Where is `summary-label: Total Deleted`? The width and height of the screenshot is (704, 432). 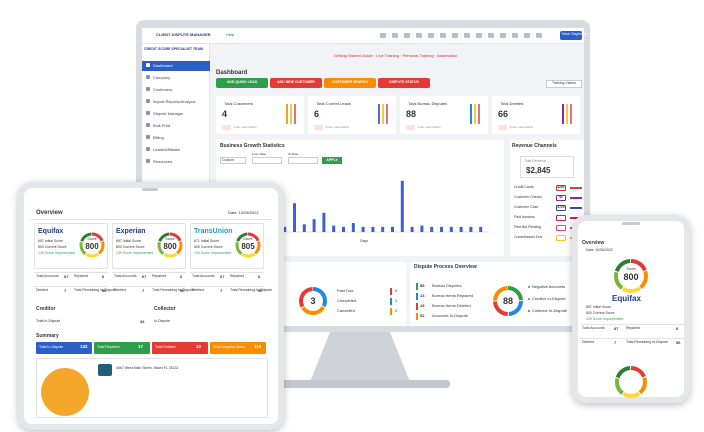
summary-label: Total Deleted is located at coordinates (165, 347).